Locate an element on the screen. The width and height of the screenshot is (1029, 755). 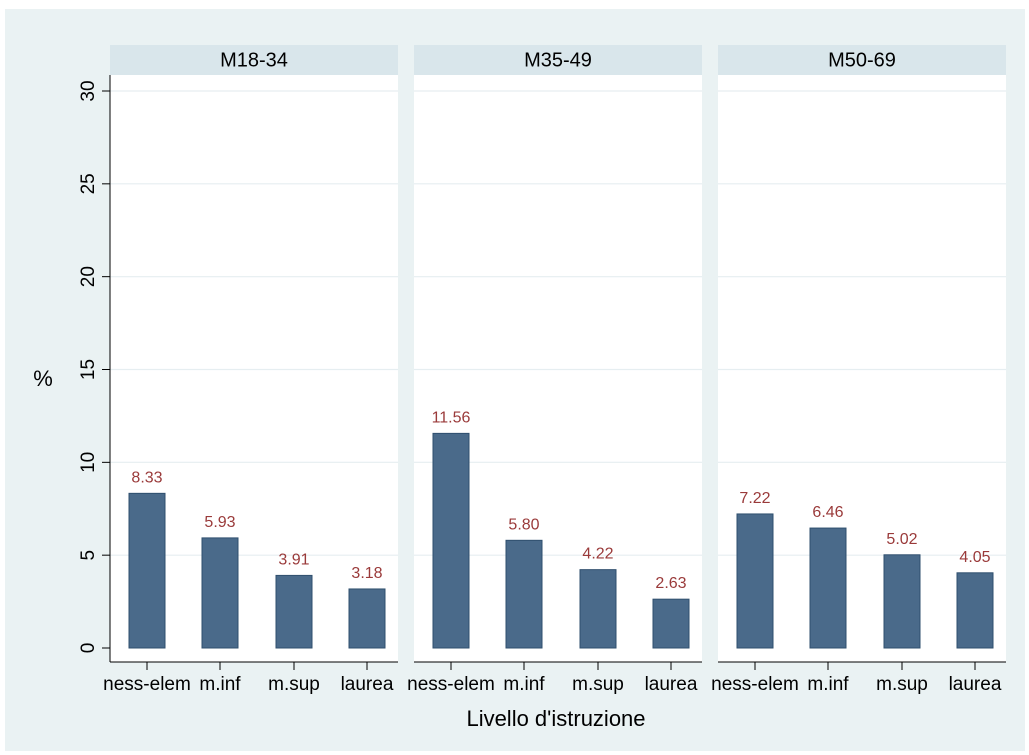
data-label: 5.93 is located at coordinates (219, 522).